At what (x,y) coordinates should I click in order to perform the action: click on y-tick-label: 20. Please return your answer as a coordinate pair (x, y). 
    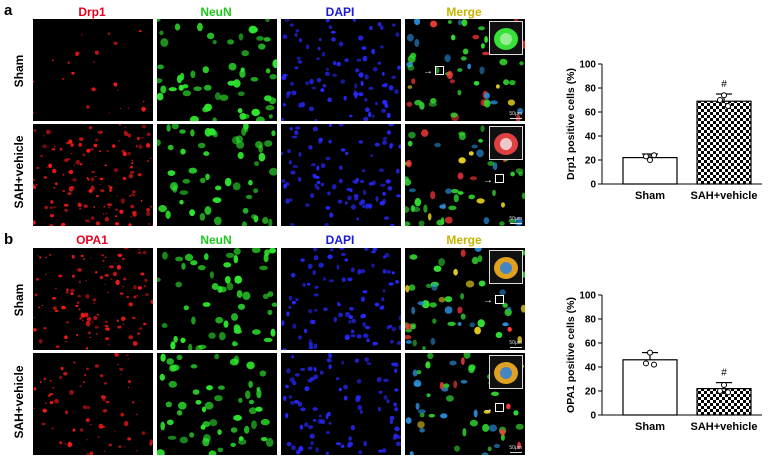
    Looking at the image, I should click on (591, 161).